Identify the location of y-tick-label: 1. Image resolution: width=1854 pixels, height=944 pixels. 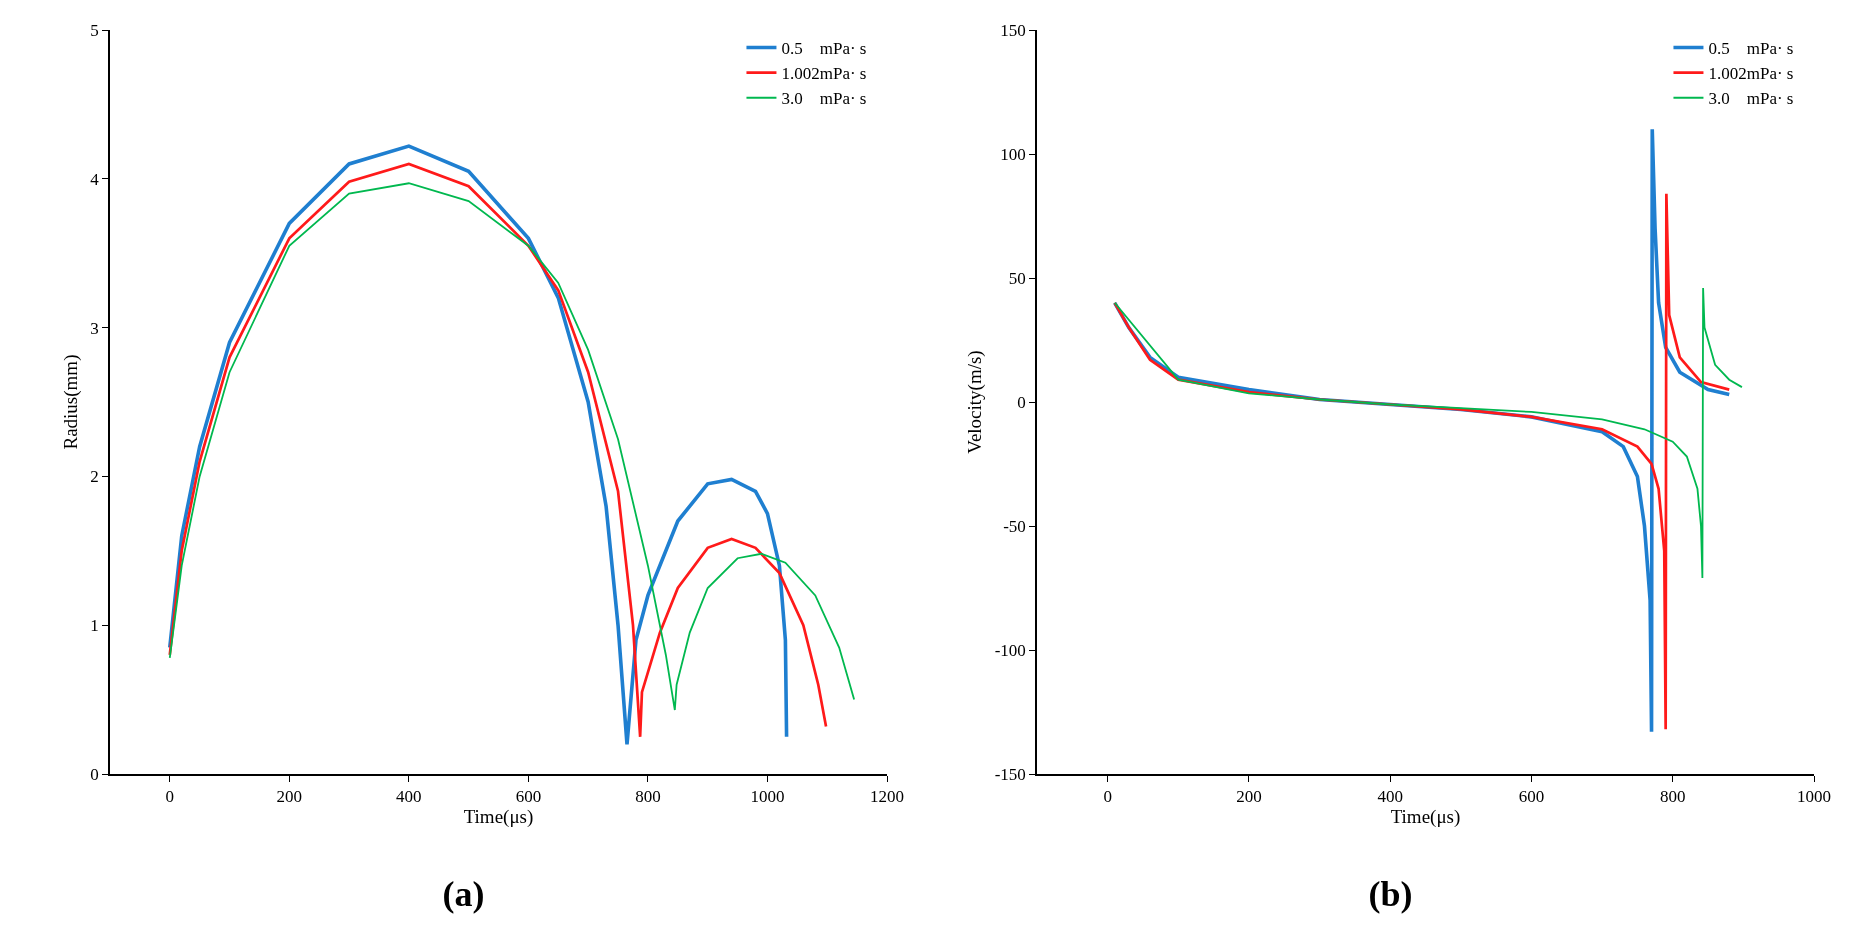
(94, 626).